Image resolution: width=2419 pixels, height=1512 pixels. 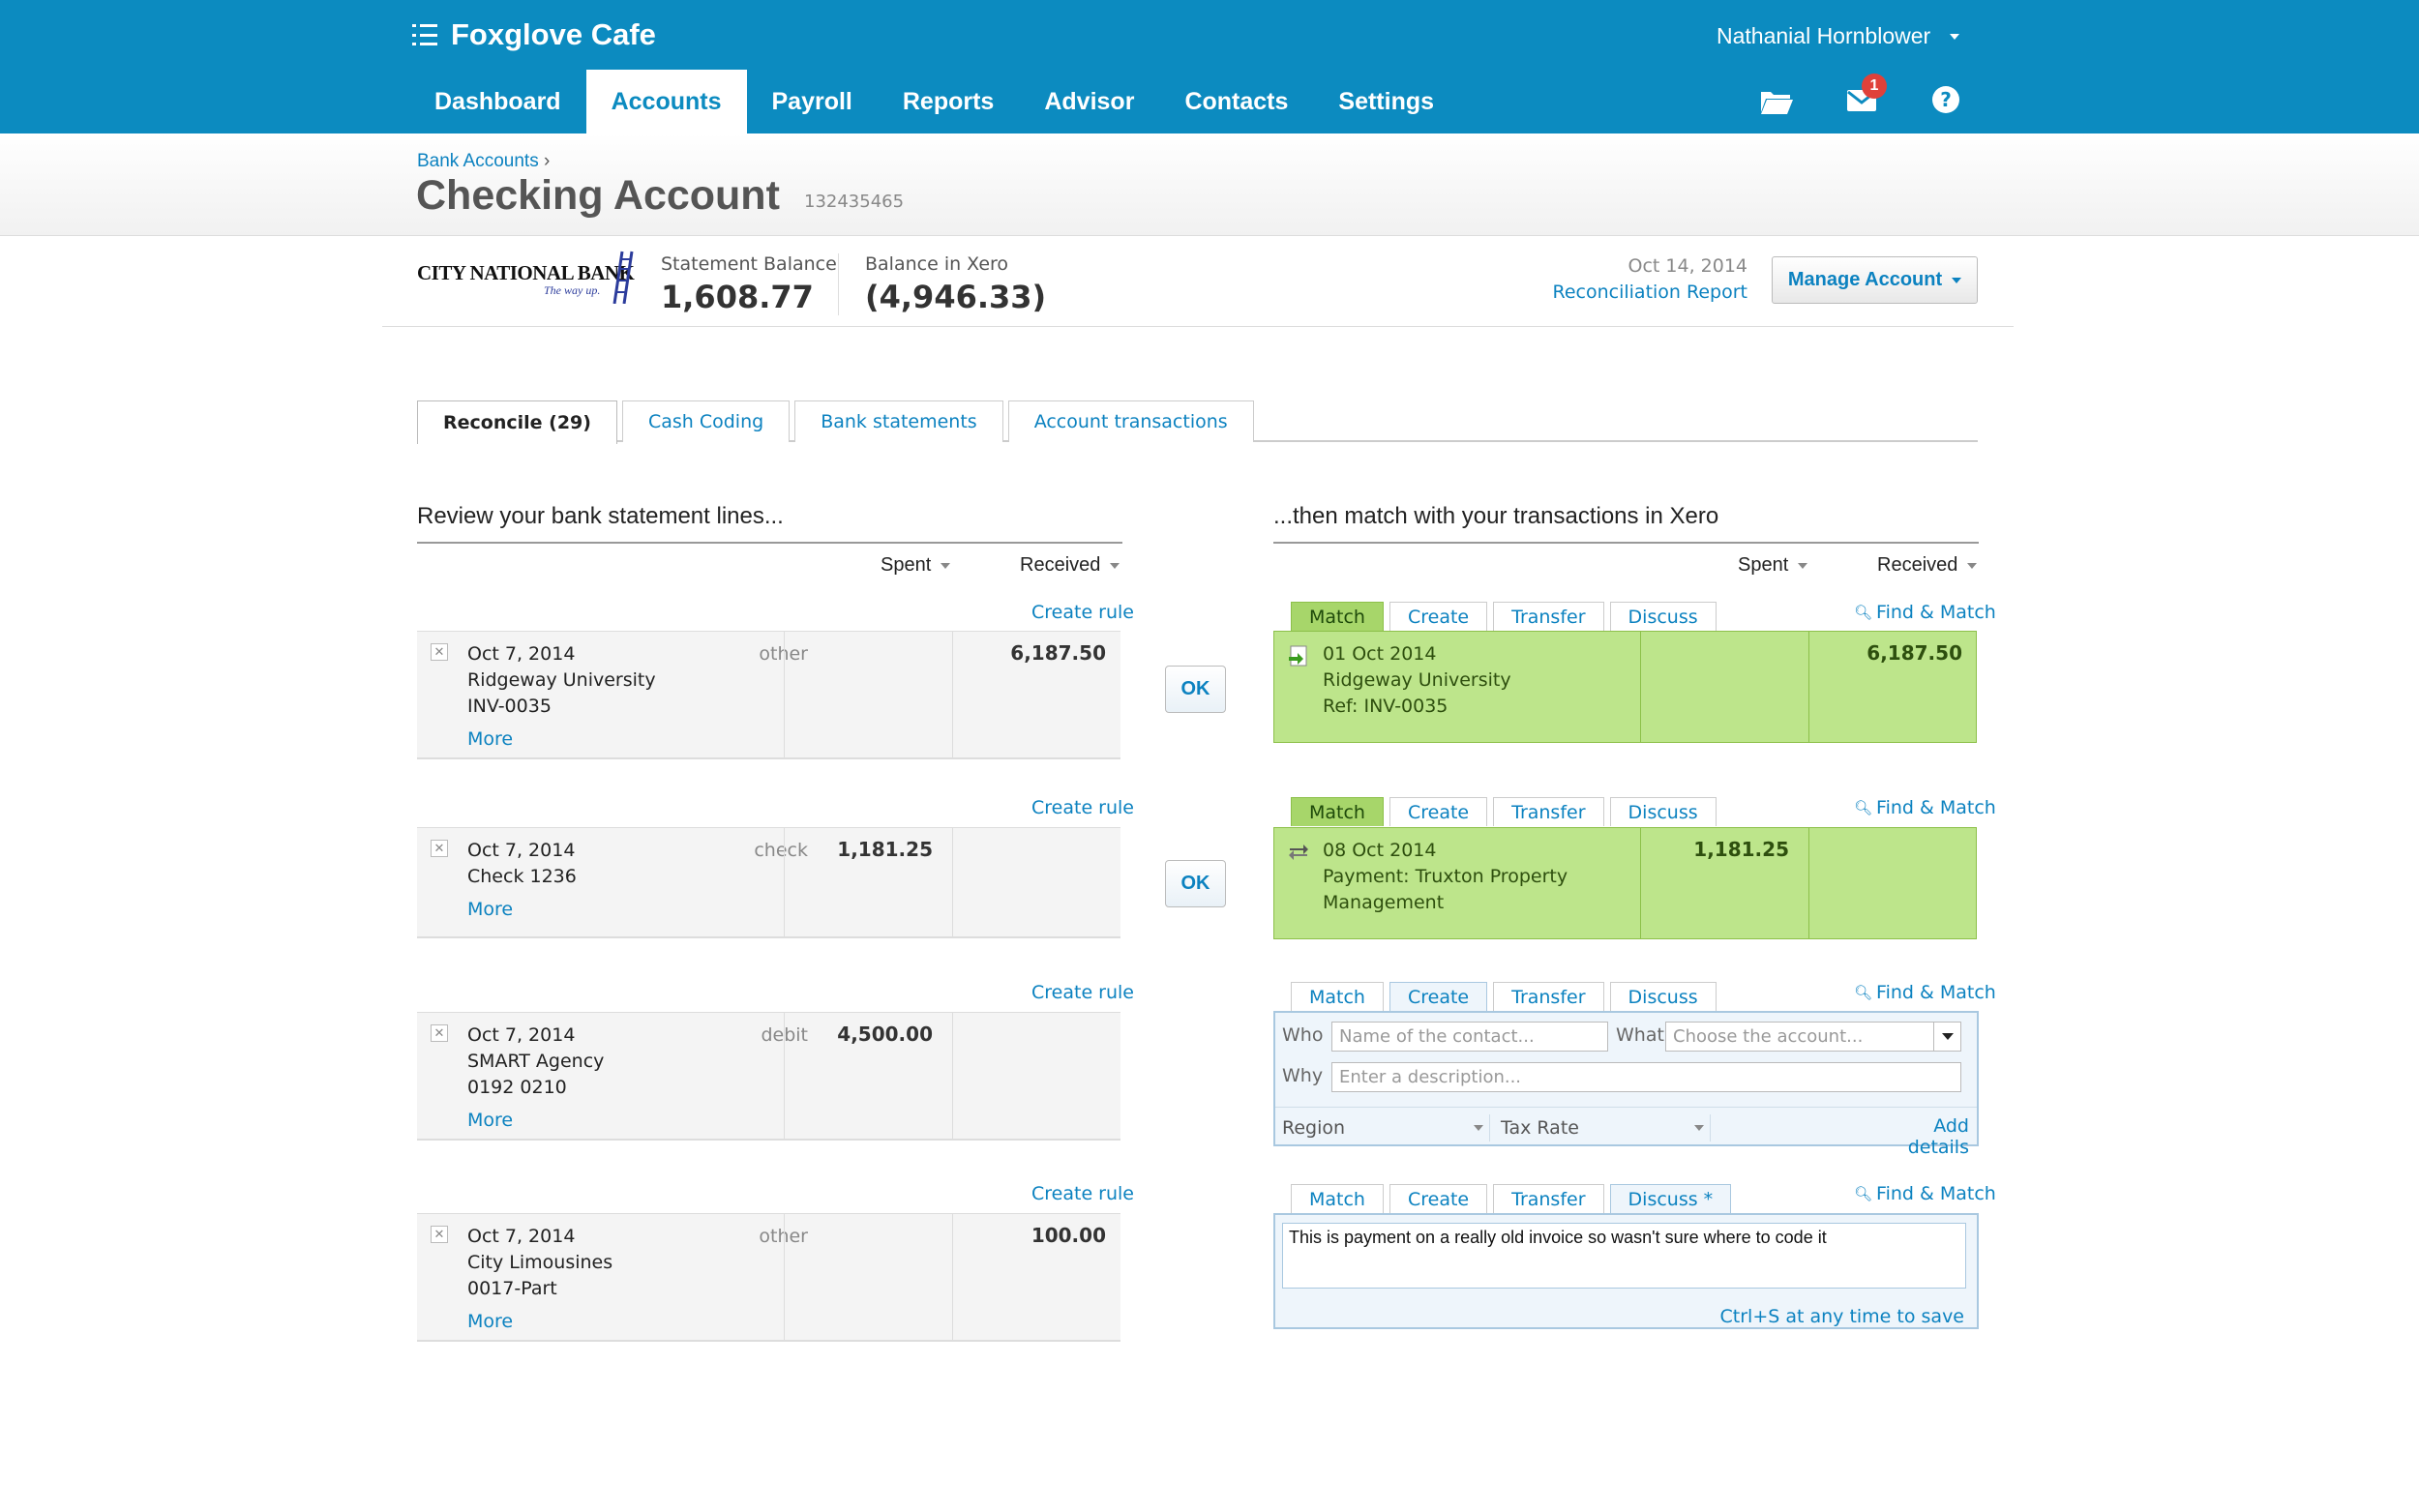 I want to click on breadcrumb: Bank Accounts ›, so click(x=484, y=161).